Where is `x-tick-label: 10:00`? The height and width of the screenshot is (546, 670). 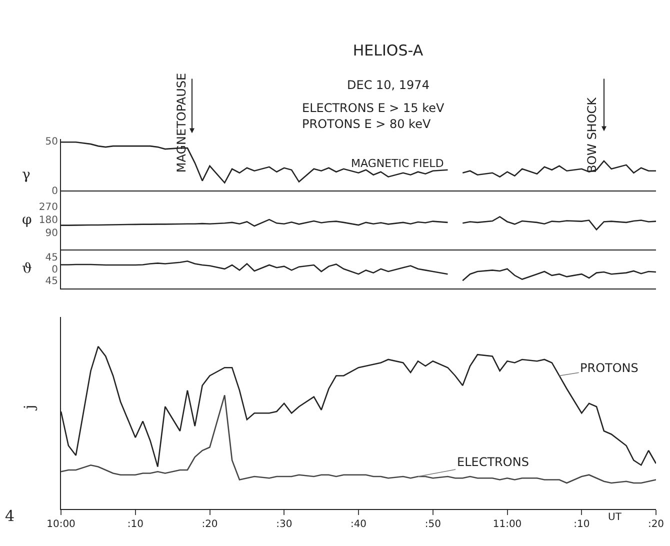 x-tick-label: 10:00 is located at coordinates (61, 524).